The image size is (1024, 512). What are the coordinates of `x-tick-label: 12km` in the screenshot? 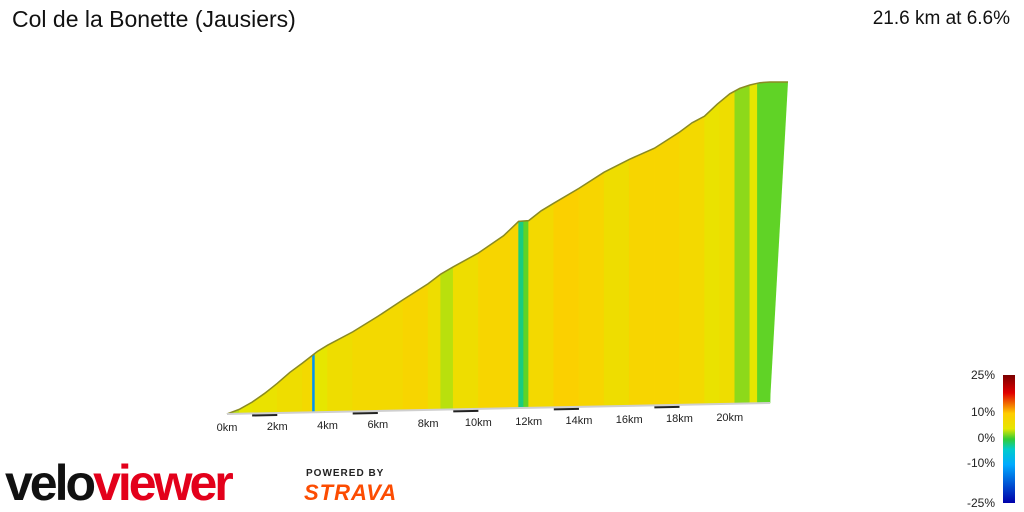 It's located at (528, 422).